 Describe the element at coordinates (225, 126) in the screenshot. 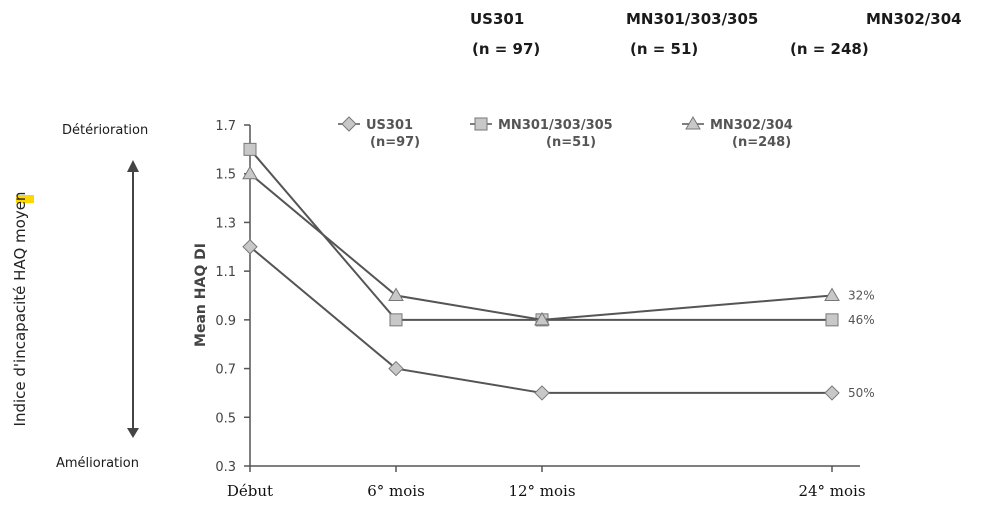

I see `y-tick-label: 1.7` at that location.